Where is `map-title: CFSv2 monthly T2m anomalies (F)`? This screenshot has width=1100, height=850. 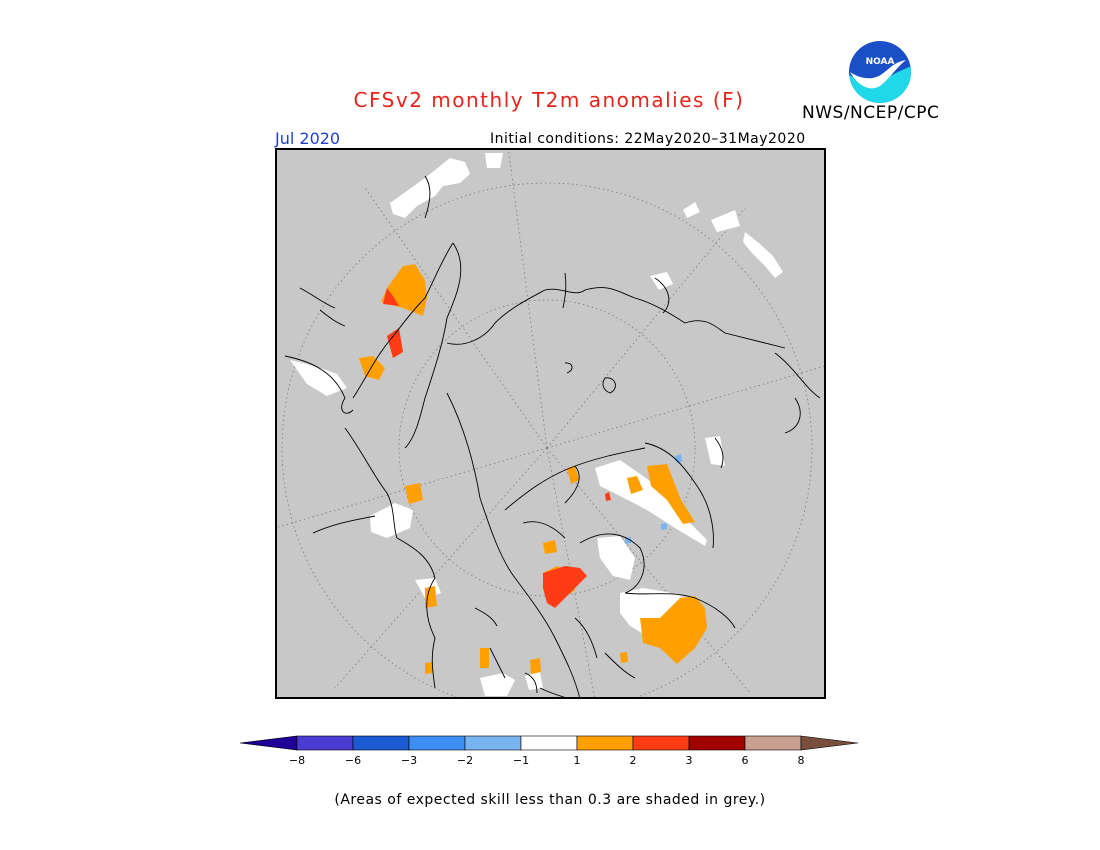 map-title: CFSv2 monthly T2m anomalies (F) is located at coordinates (549, 100).